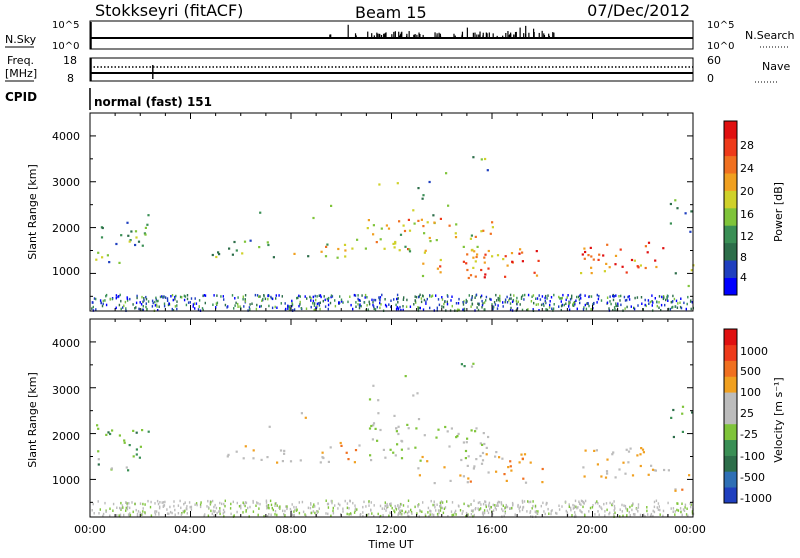 The image size is (800, 558). Describe the element at coordinates (747, 191) in the screenshot. I see `power-cbar-tick-20: 20` at that location.